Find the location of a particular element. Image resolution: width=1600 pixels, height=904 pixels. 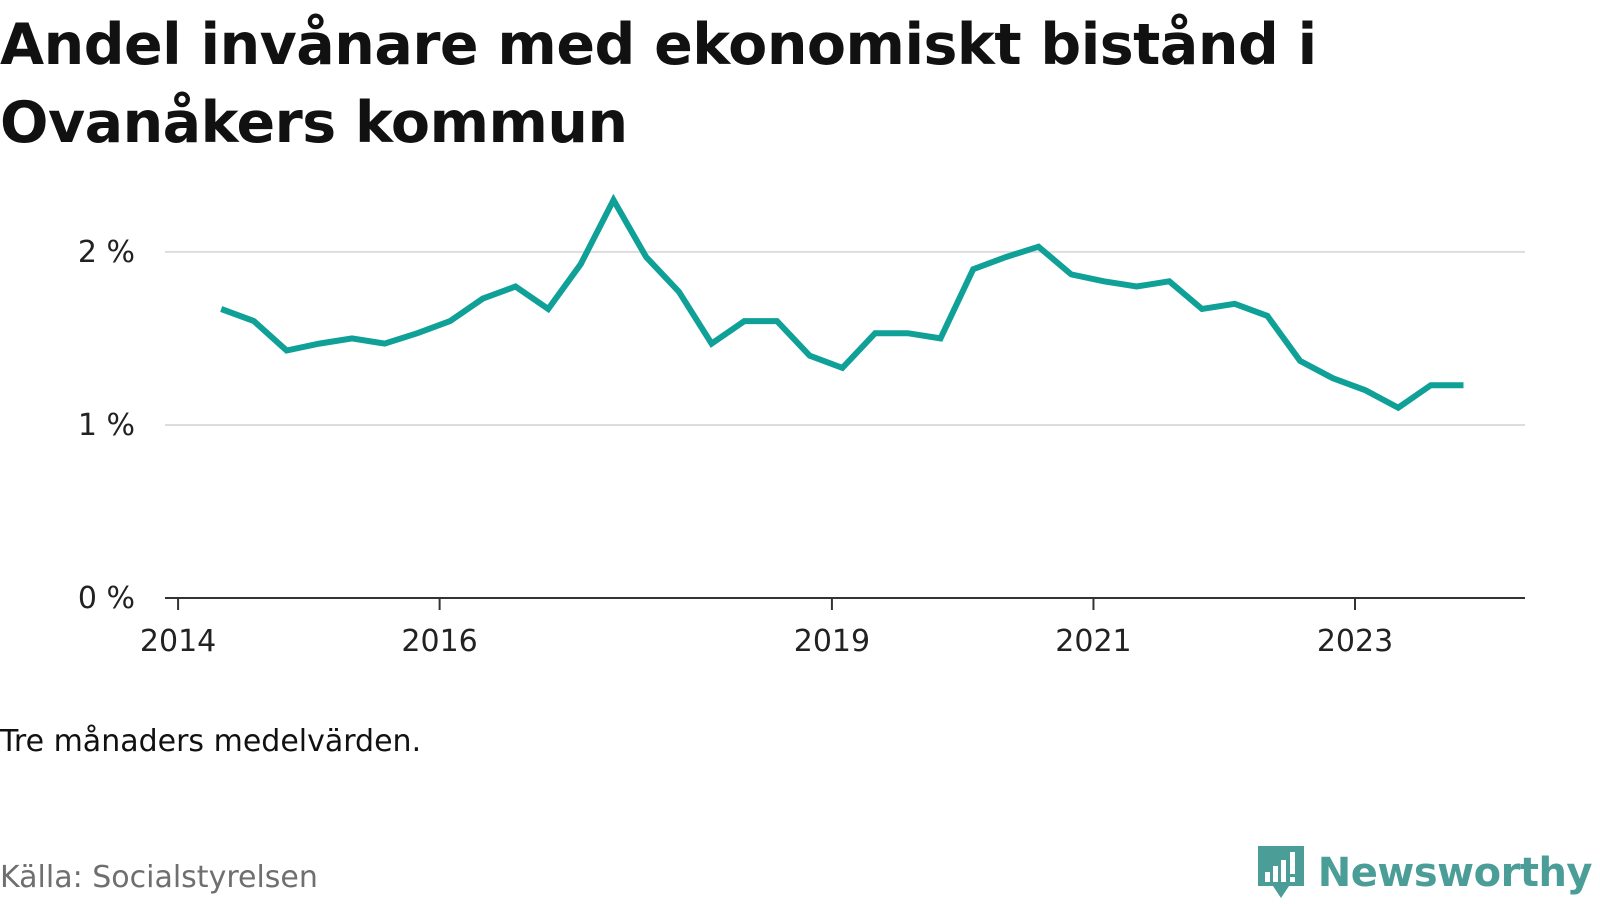

newsworthy-speech-bubble-chart-icon is located at coordinates (1280, 872).